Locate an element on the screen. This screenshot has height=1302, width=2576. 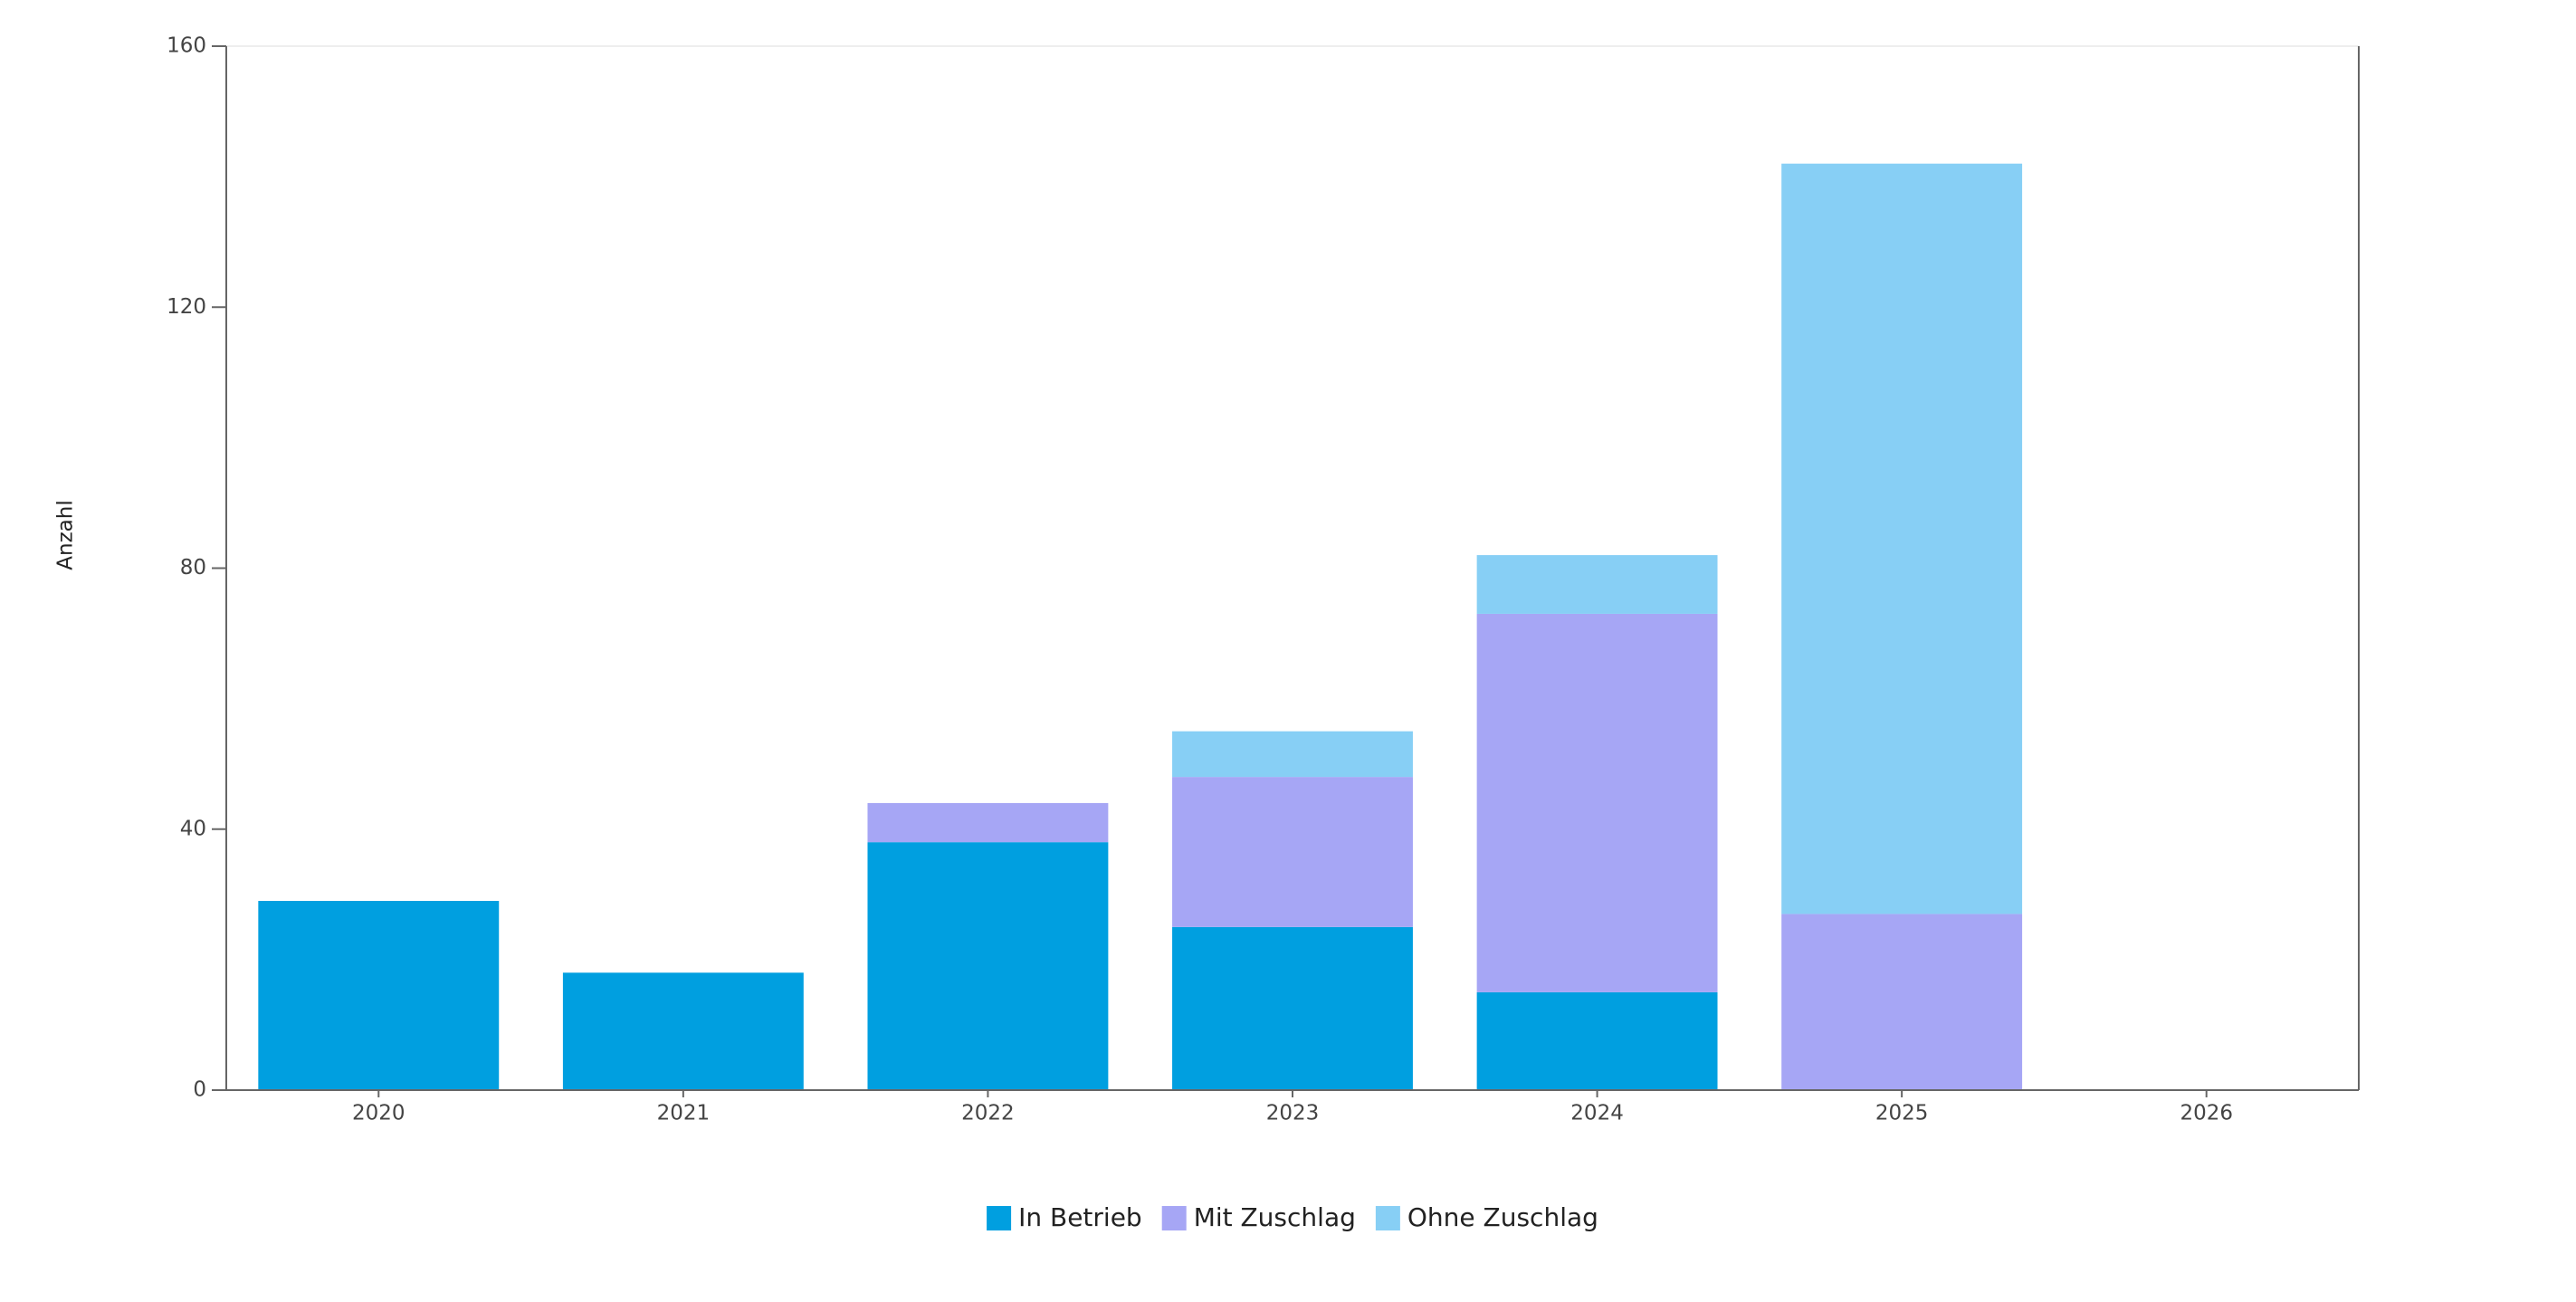
x-tick-label: 2026 is located at coordinates (2206, 1113).